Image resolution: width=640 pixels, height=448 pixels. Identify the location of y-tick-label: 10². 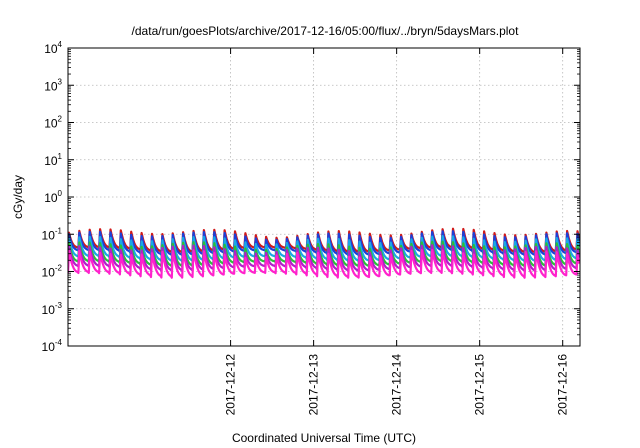
(53, 123).